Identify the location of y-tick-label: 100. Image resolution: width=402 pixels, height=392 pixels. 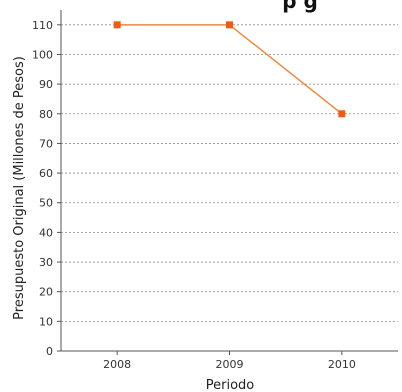
(42, 54).